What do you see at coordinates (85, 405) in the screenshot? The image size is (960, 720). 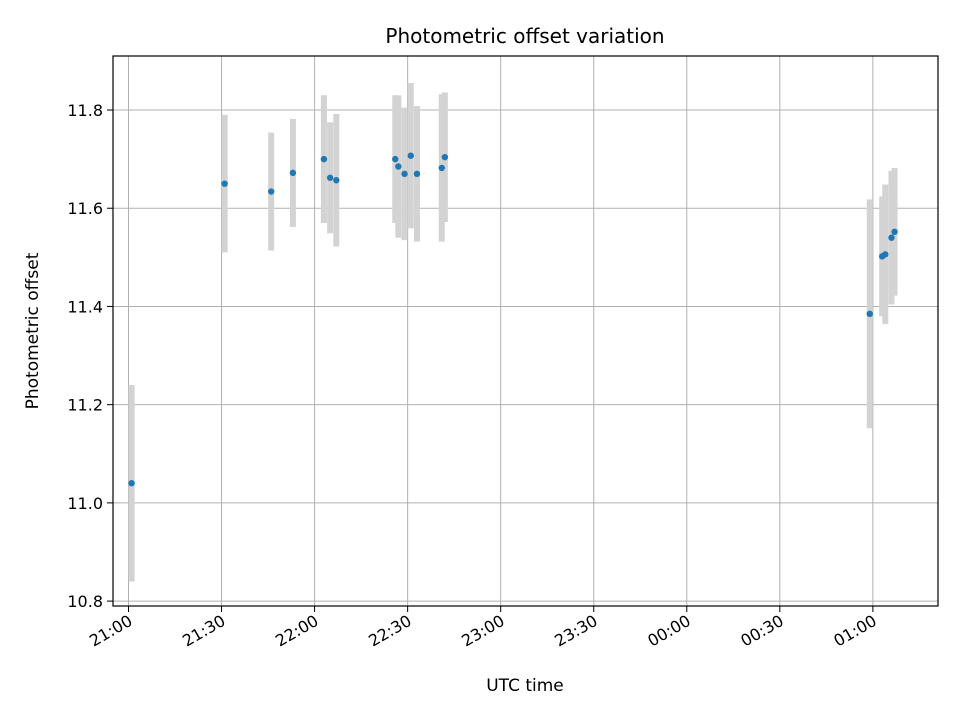 I see `y-tick-label: 11.2` at bounding box center [85, 405].